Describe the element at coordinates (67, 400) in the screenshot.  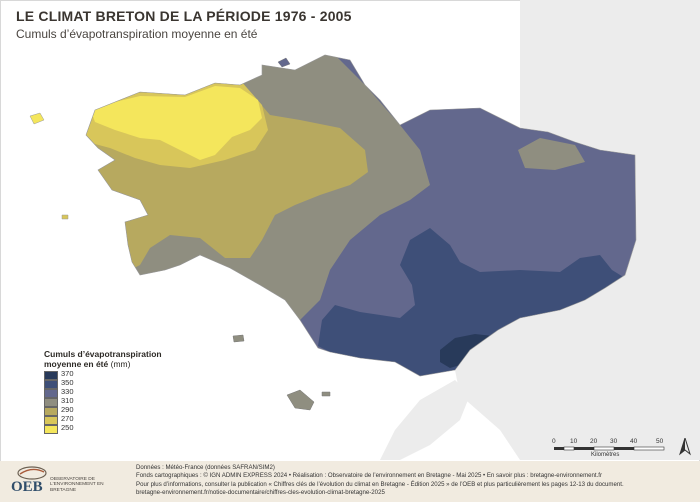
I see `legend-value-310: 310` at that location.